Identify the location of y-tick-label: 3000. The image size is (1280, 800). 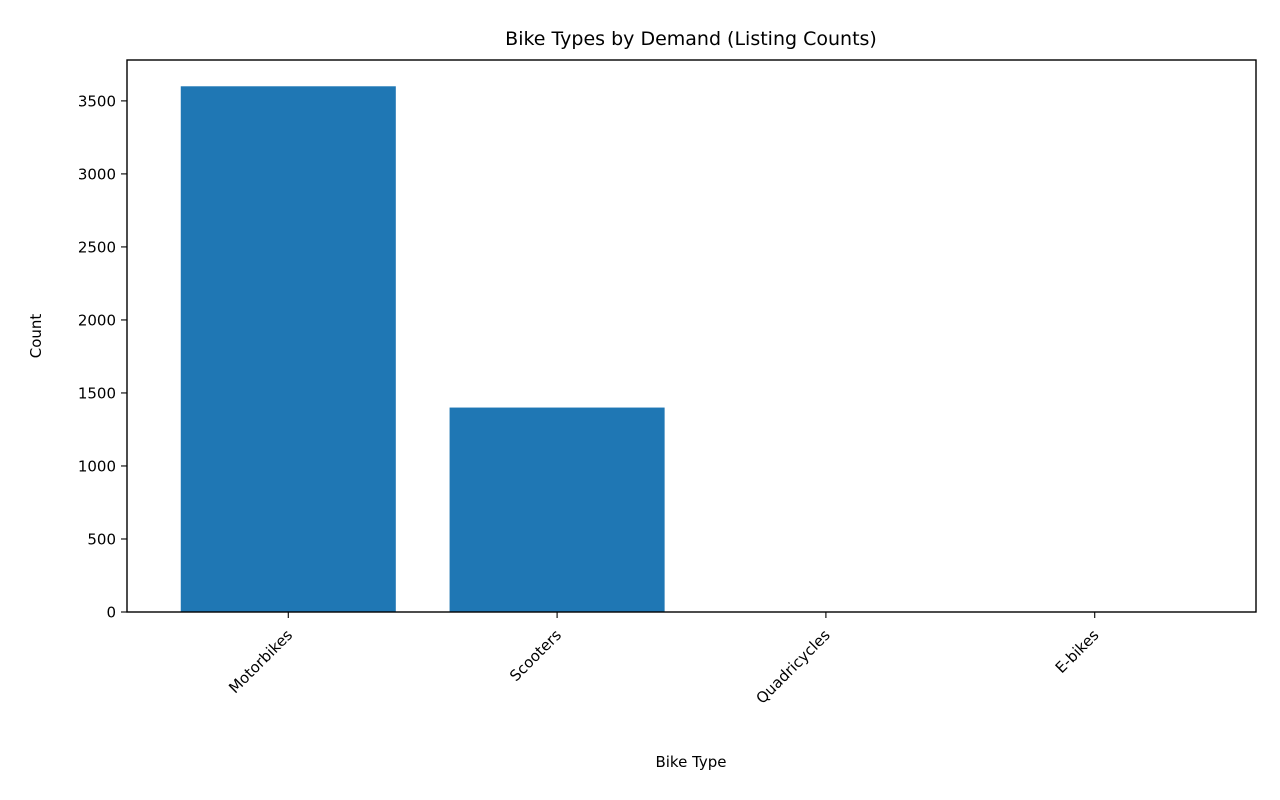
(97, 174).